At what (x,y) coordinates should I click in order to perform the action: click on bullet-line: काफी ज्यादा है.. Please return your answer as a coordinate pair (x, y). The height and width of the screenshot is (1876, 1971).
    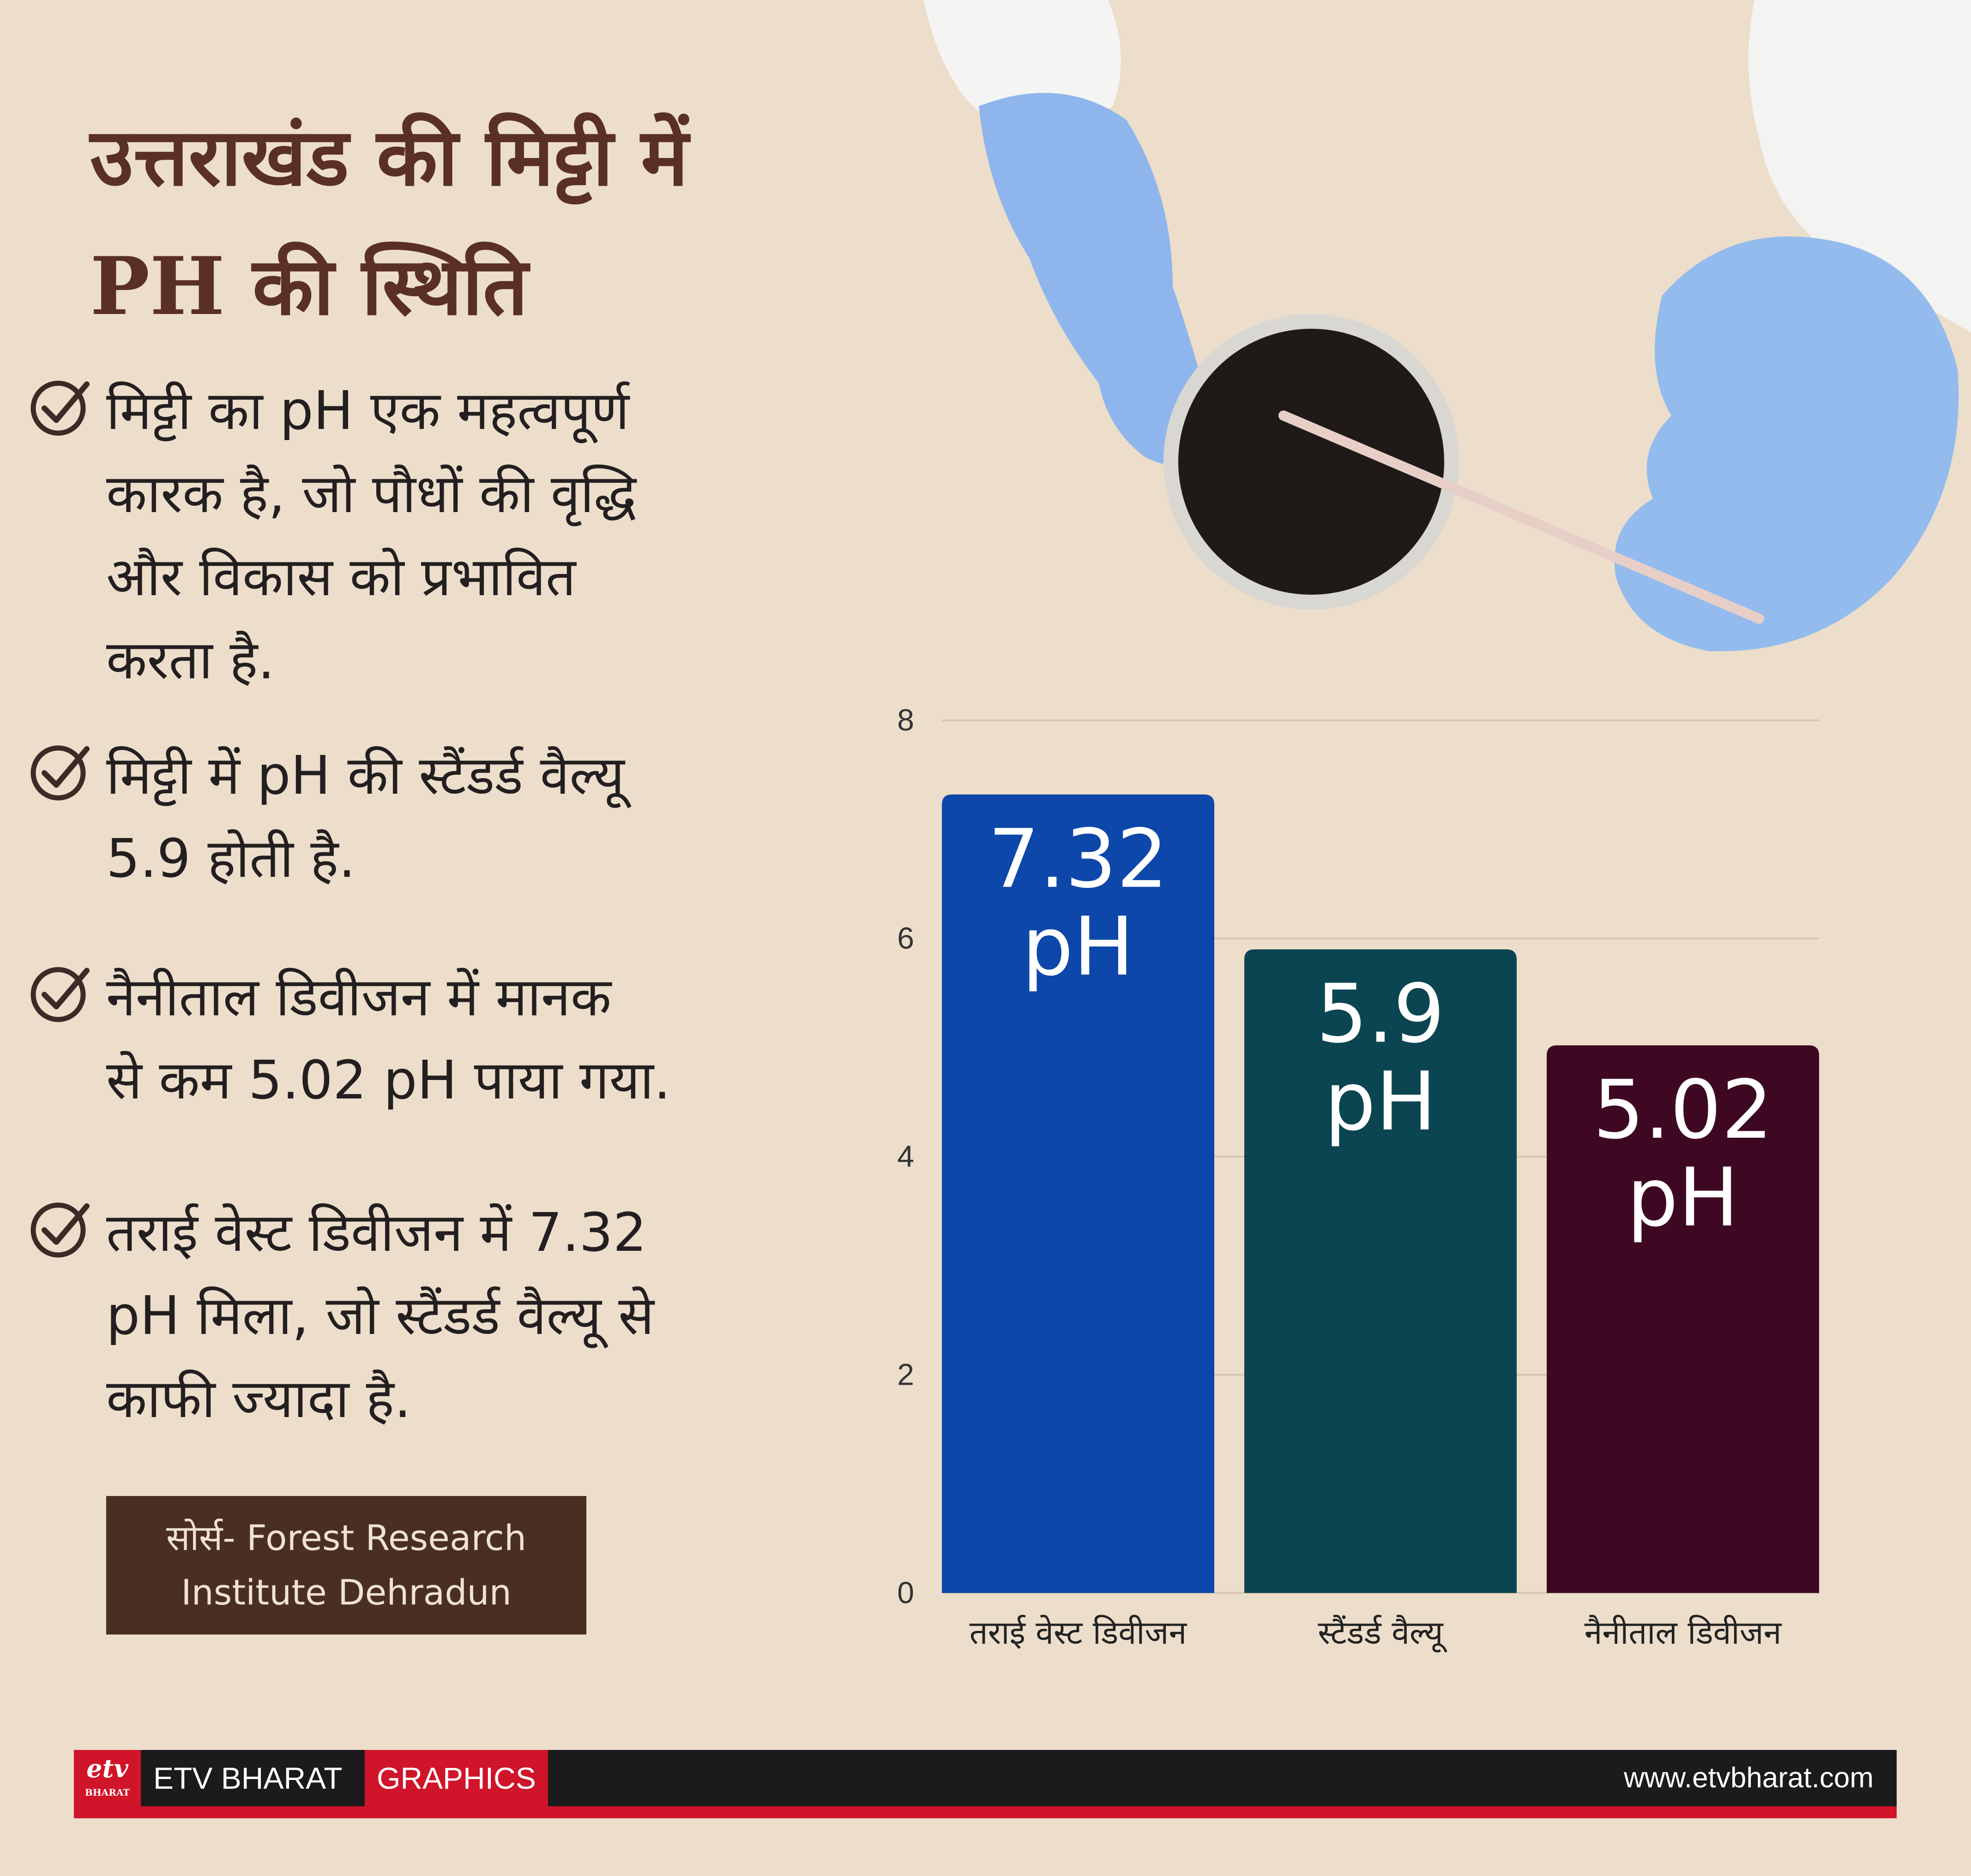
    Looking at the image, I should click on (258, 1399).